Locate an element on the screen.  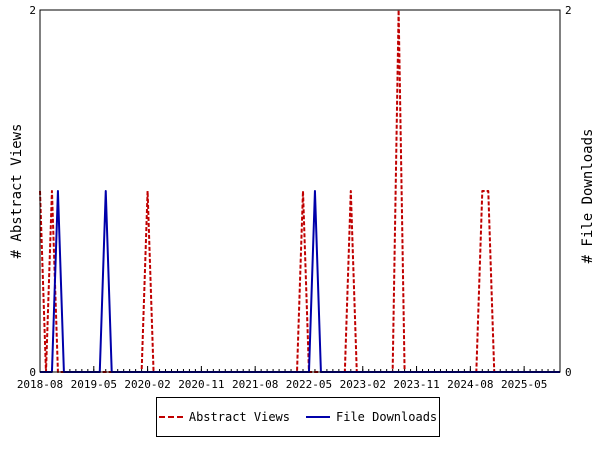
y-left-tick-min: 0 is located at coordinates (32, 372).